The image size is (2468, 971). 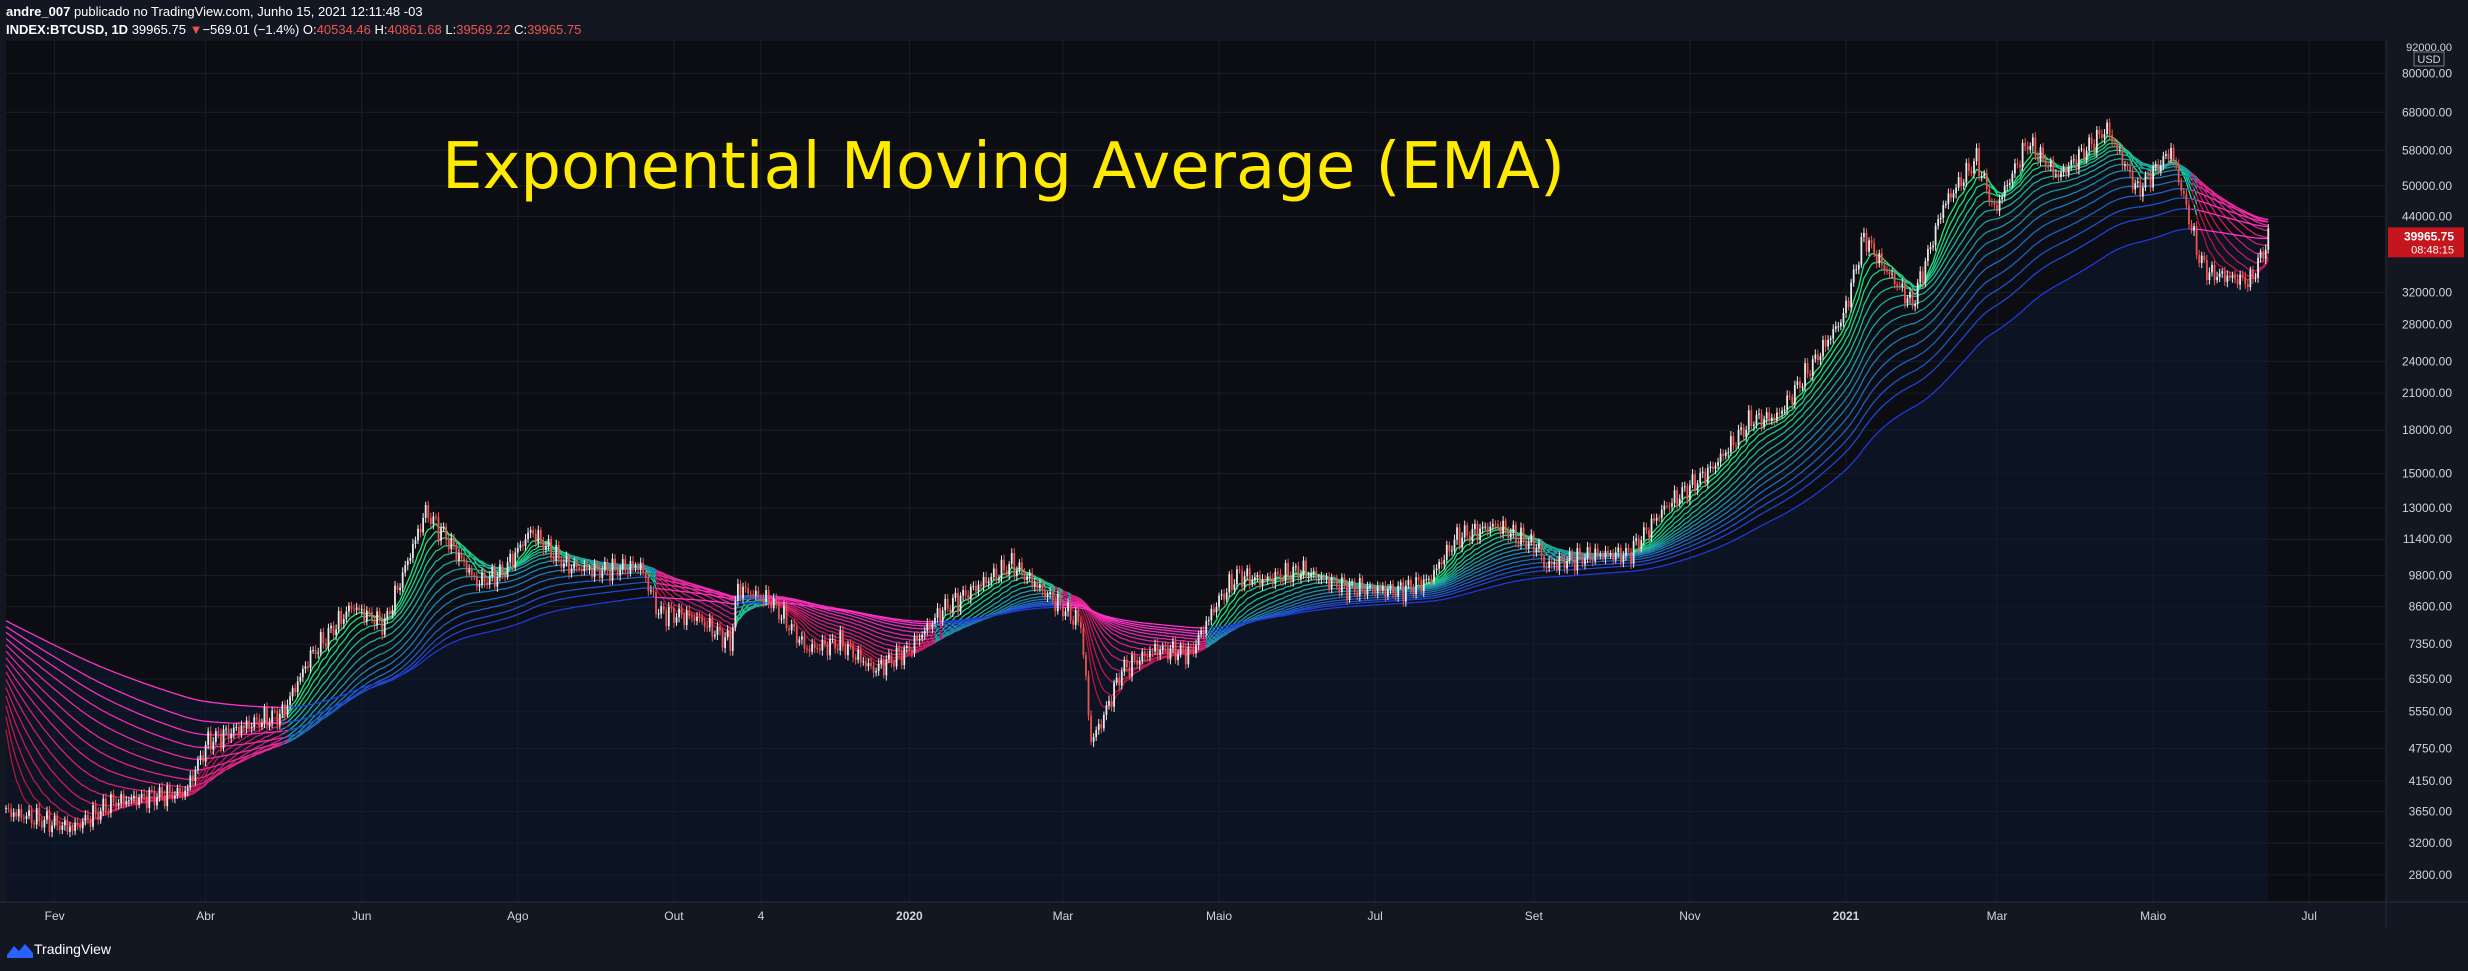 What do you see at coordinates (1846, 916) in the screenshot?
I see `time-tick-label: 2021` at bounding box center [1846, 916].